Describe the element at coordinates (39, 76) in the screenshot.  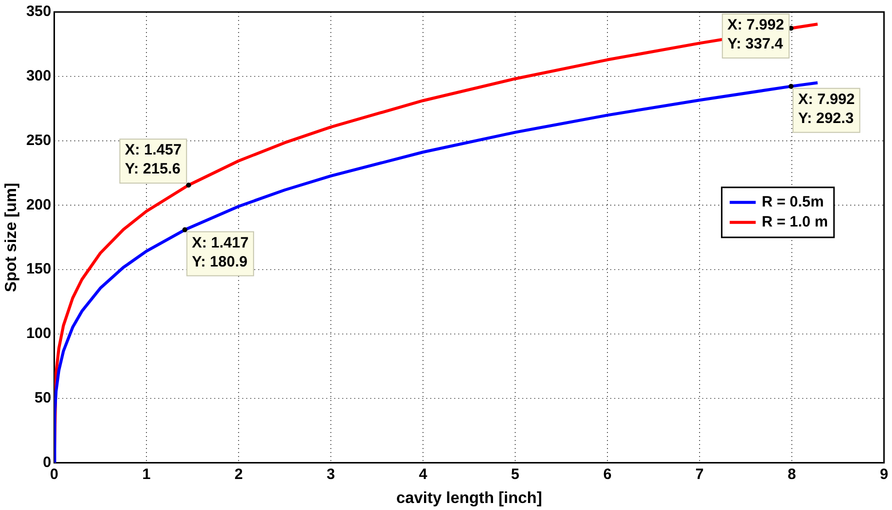
I see `y-tick-label: 300` at that location.